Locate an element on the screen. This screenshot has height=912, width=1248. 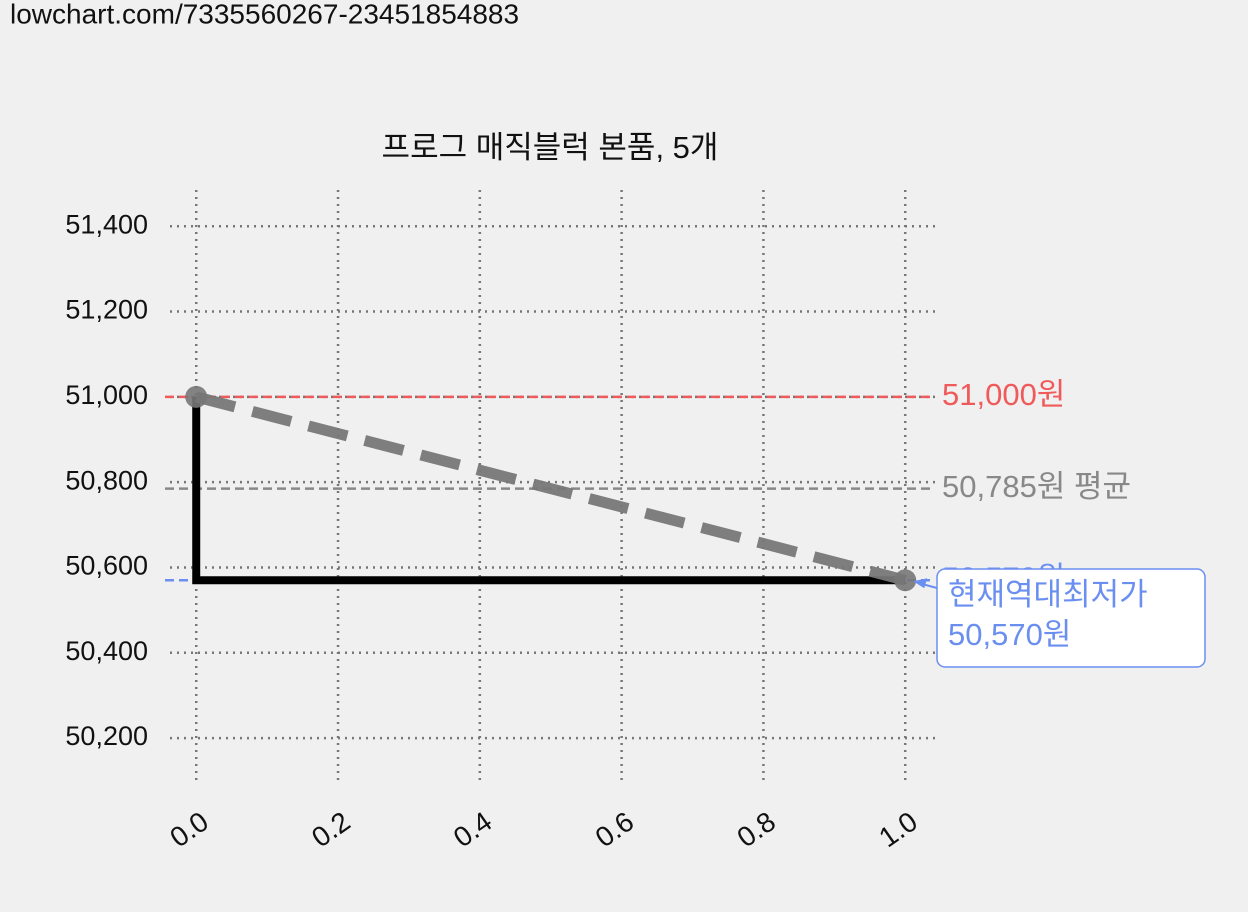
x-tick-label: 0.6 is located at coordinates (615, 830).